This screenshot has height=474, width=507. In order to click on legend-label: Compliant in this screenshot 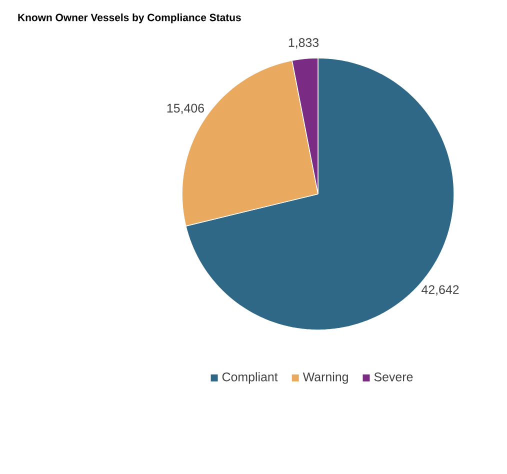, I will do `click(250, 378)`.